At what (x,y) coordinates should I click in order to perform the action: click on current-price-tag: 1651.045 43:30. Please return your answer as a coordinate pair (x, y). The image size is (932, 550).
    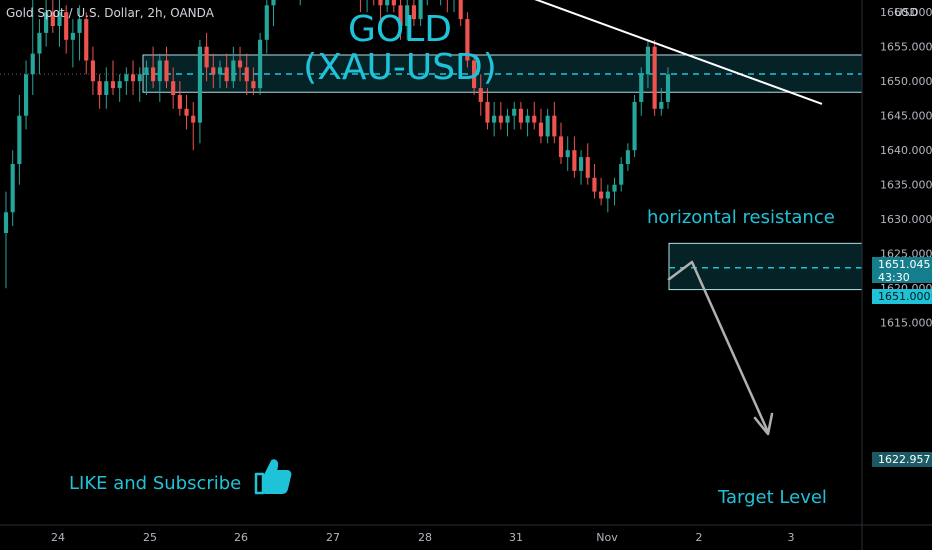
    Looking at the image, I should click on (902, 270).